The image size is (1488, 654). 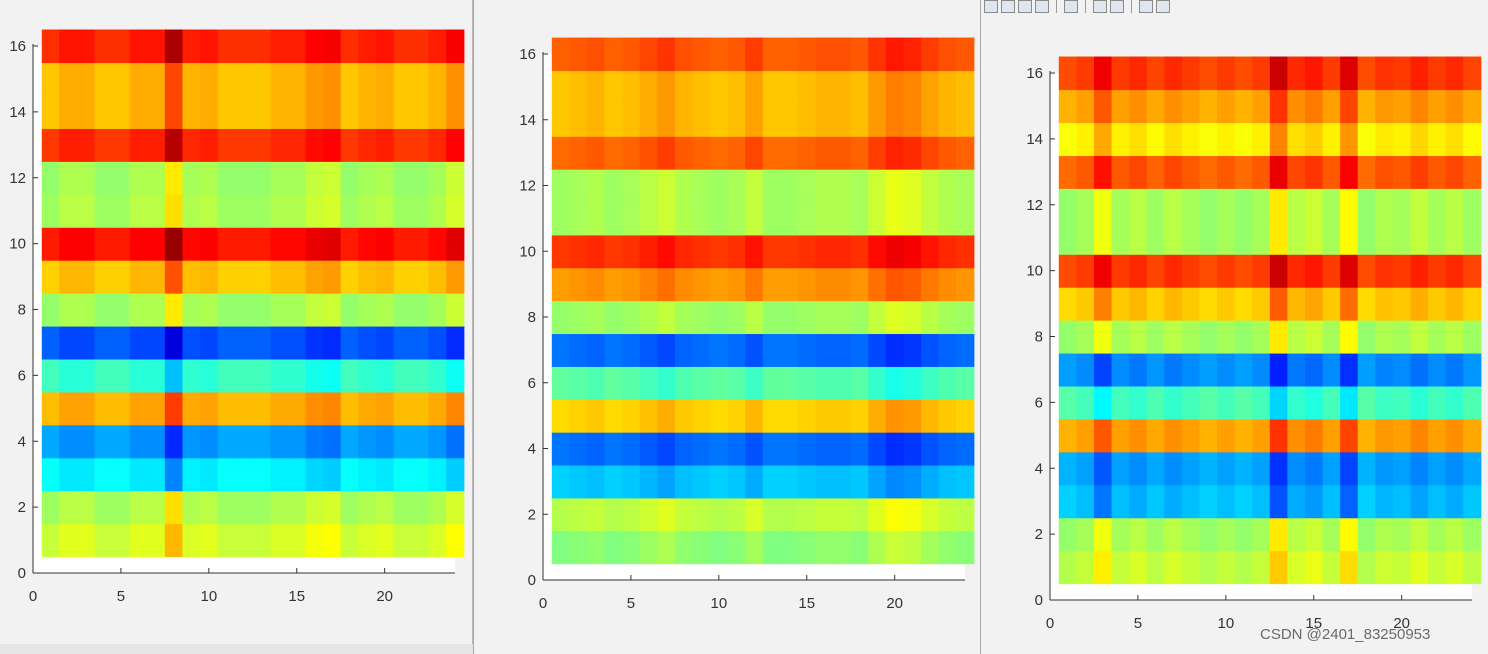 I want to click on x-tick-label: 0, so click(x=33, y=596).